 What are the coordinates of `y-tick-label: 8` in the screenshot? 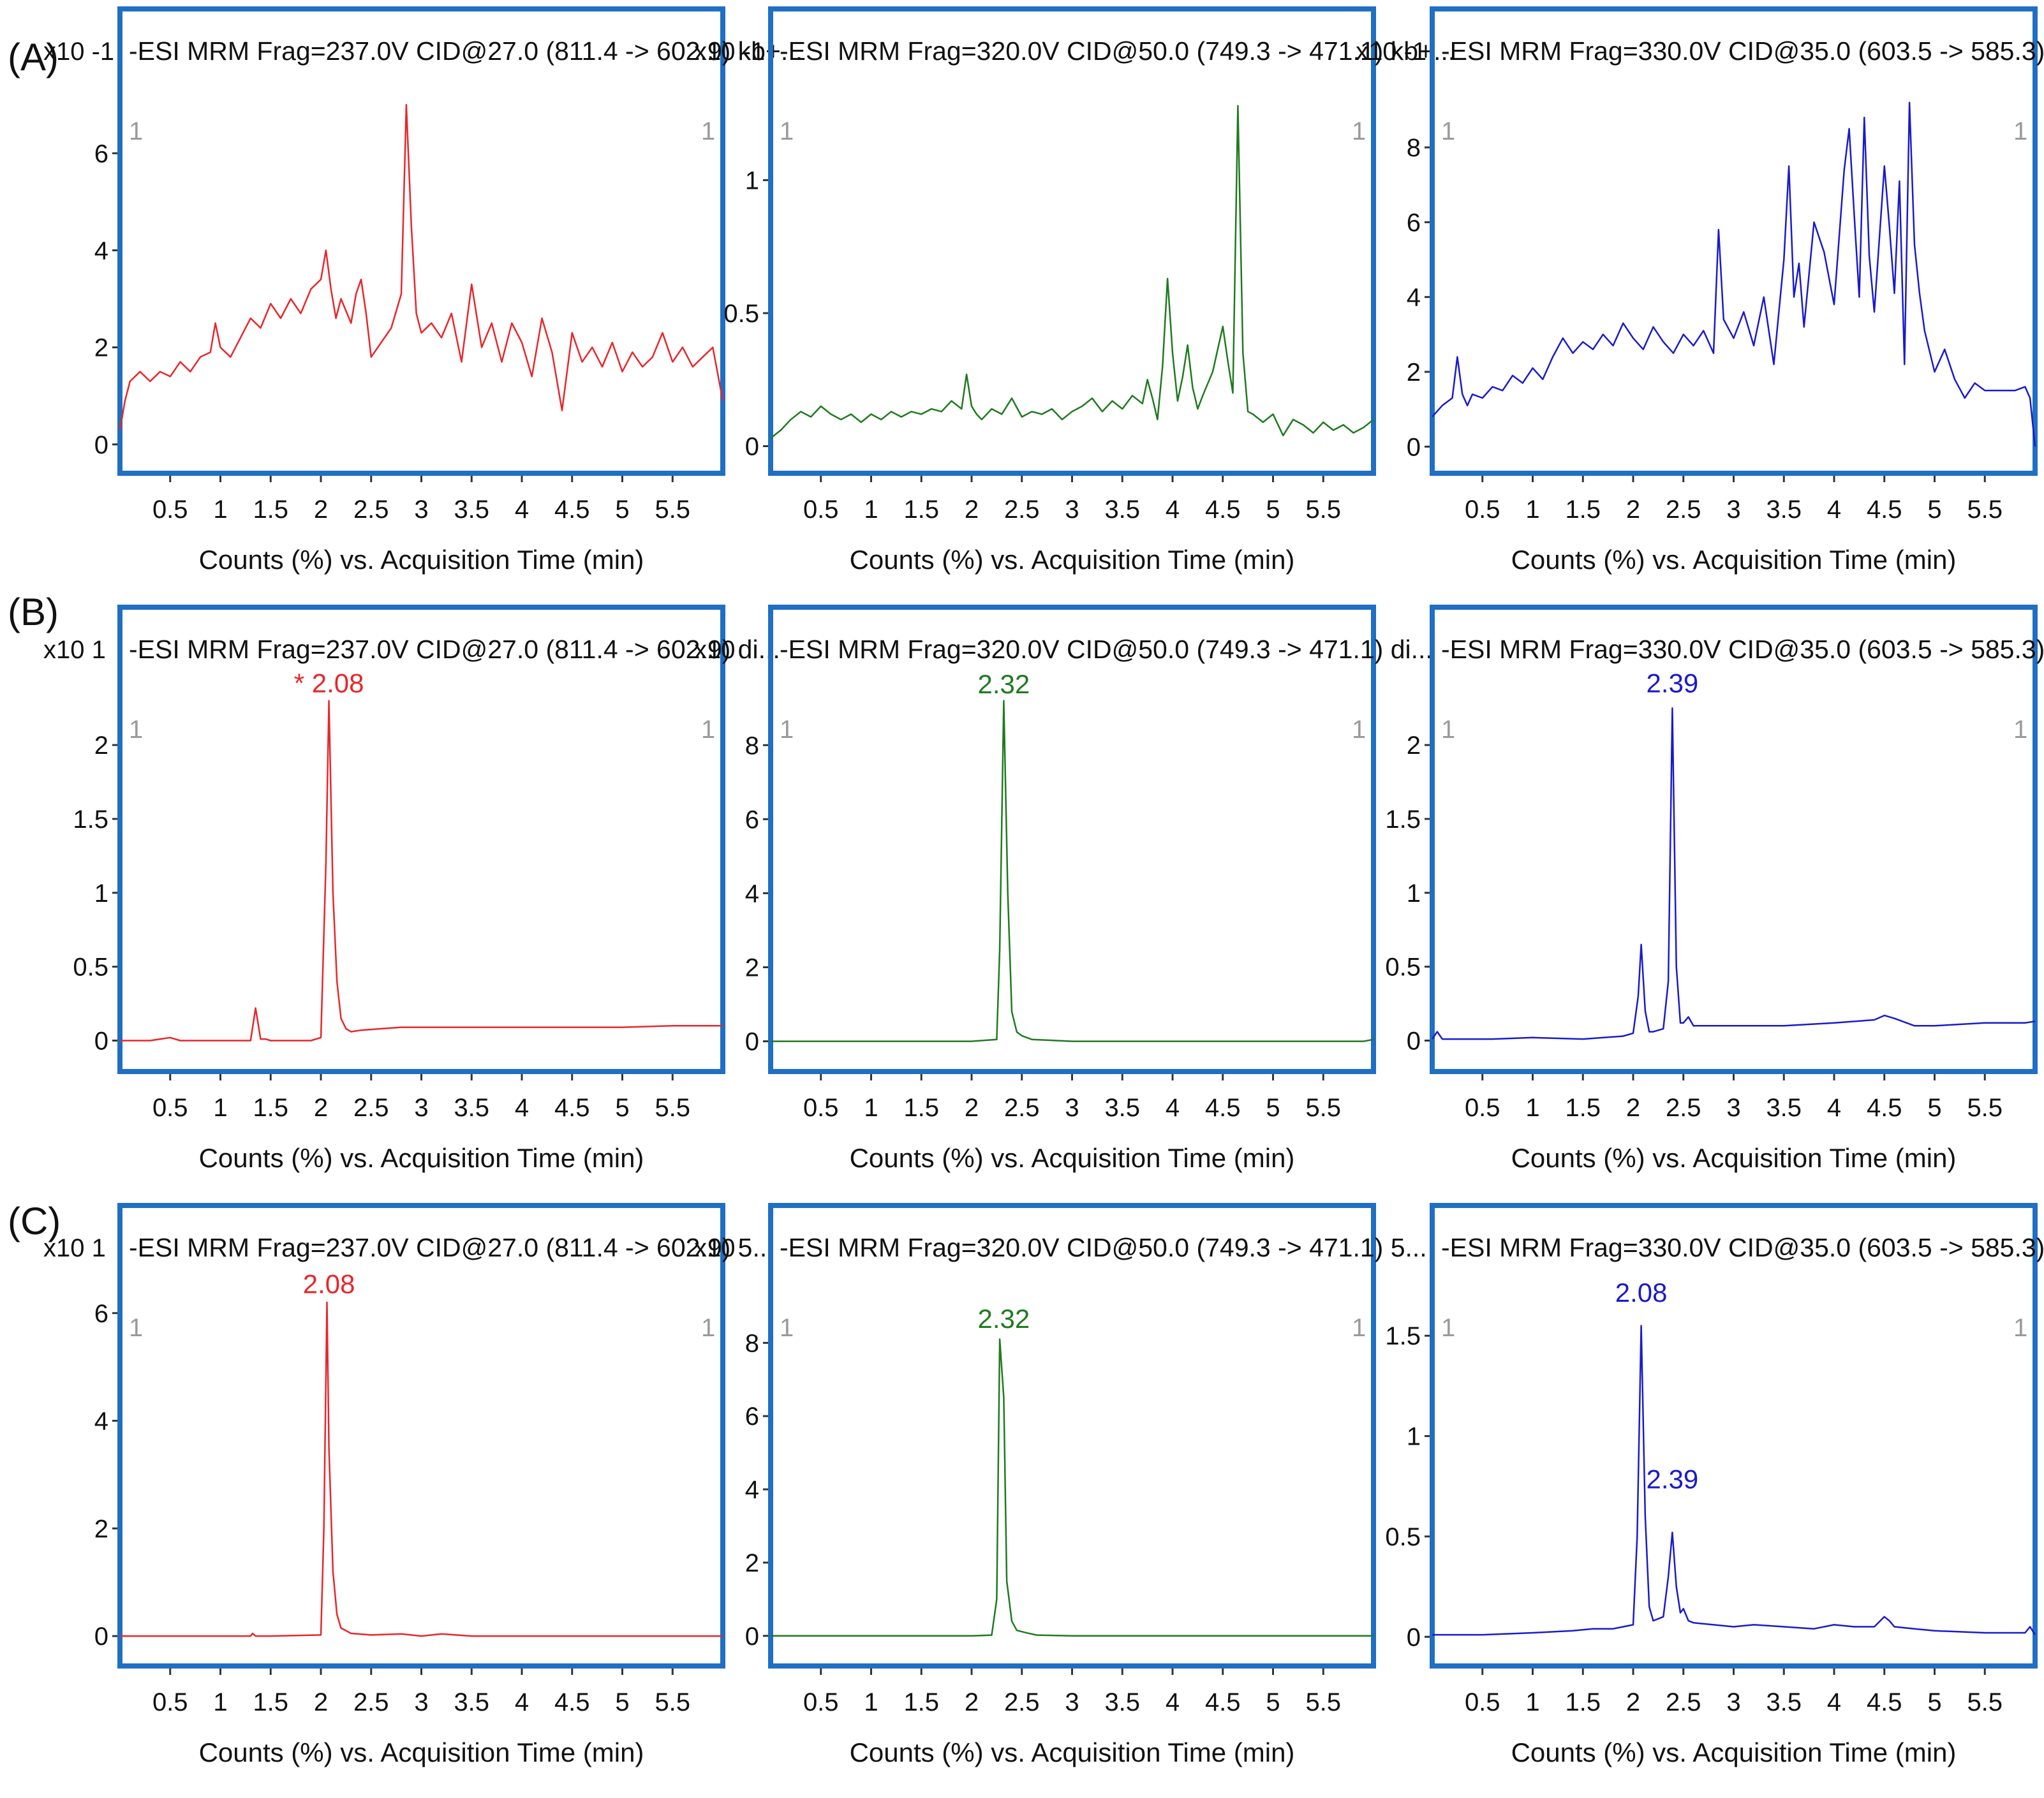 It's located at (752, 1343).